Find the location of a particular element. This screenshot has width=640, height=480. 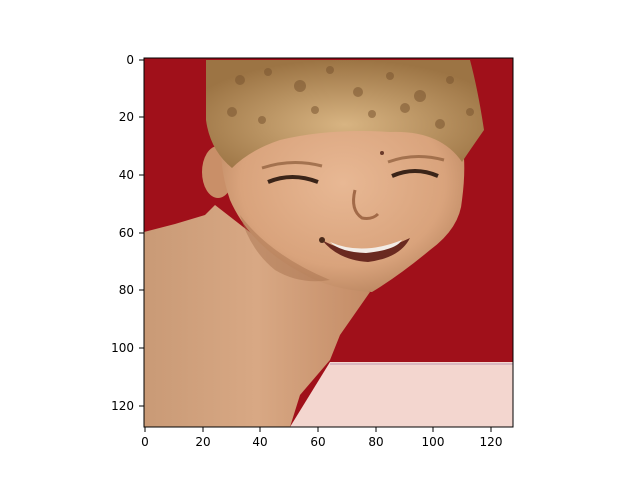

x-tick-label: 60 is located at coordinates (317, 442).